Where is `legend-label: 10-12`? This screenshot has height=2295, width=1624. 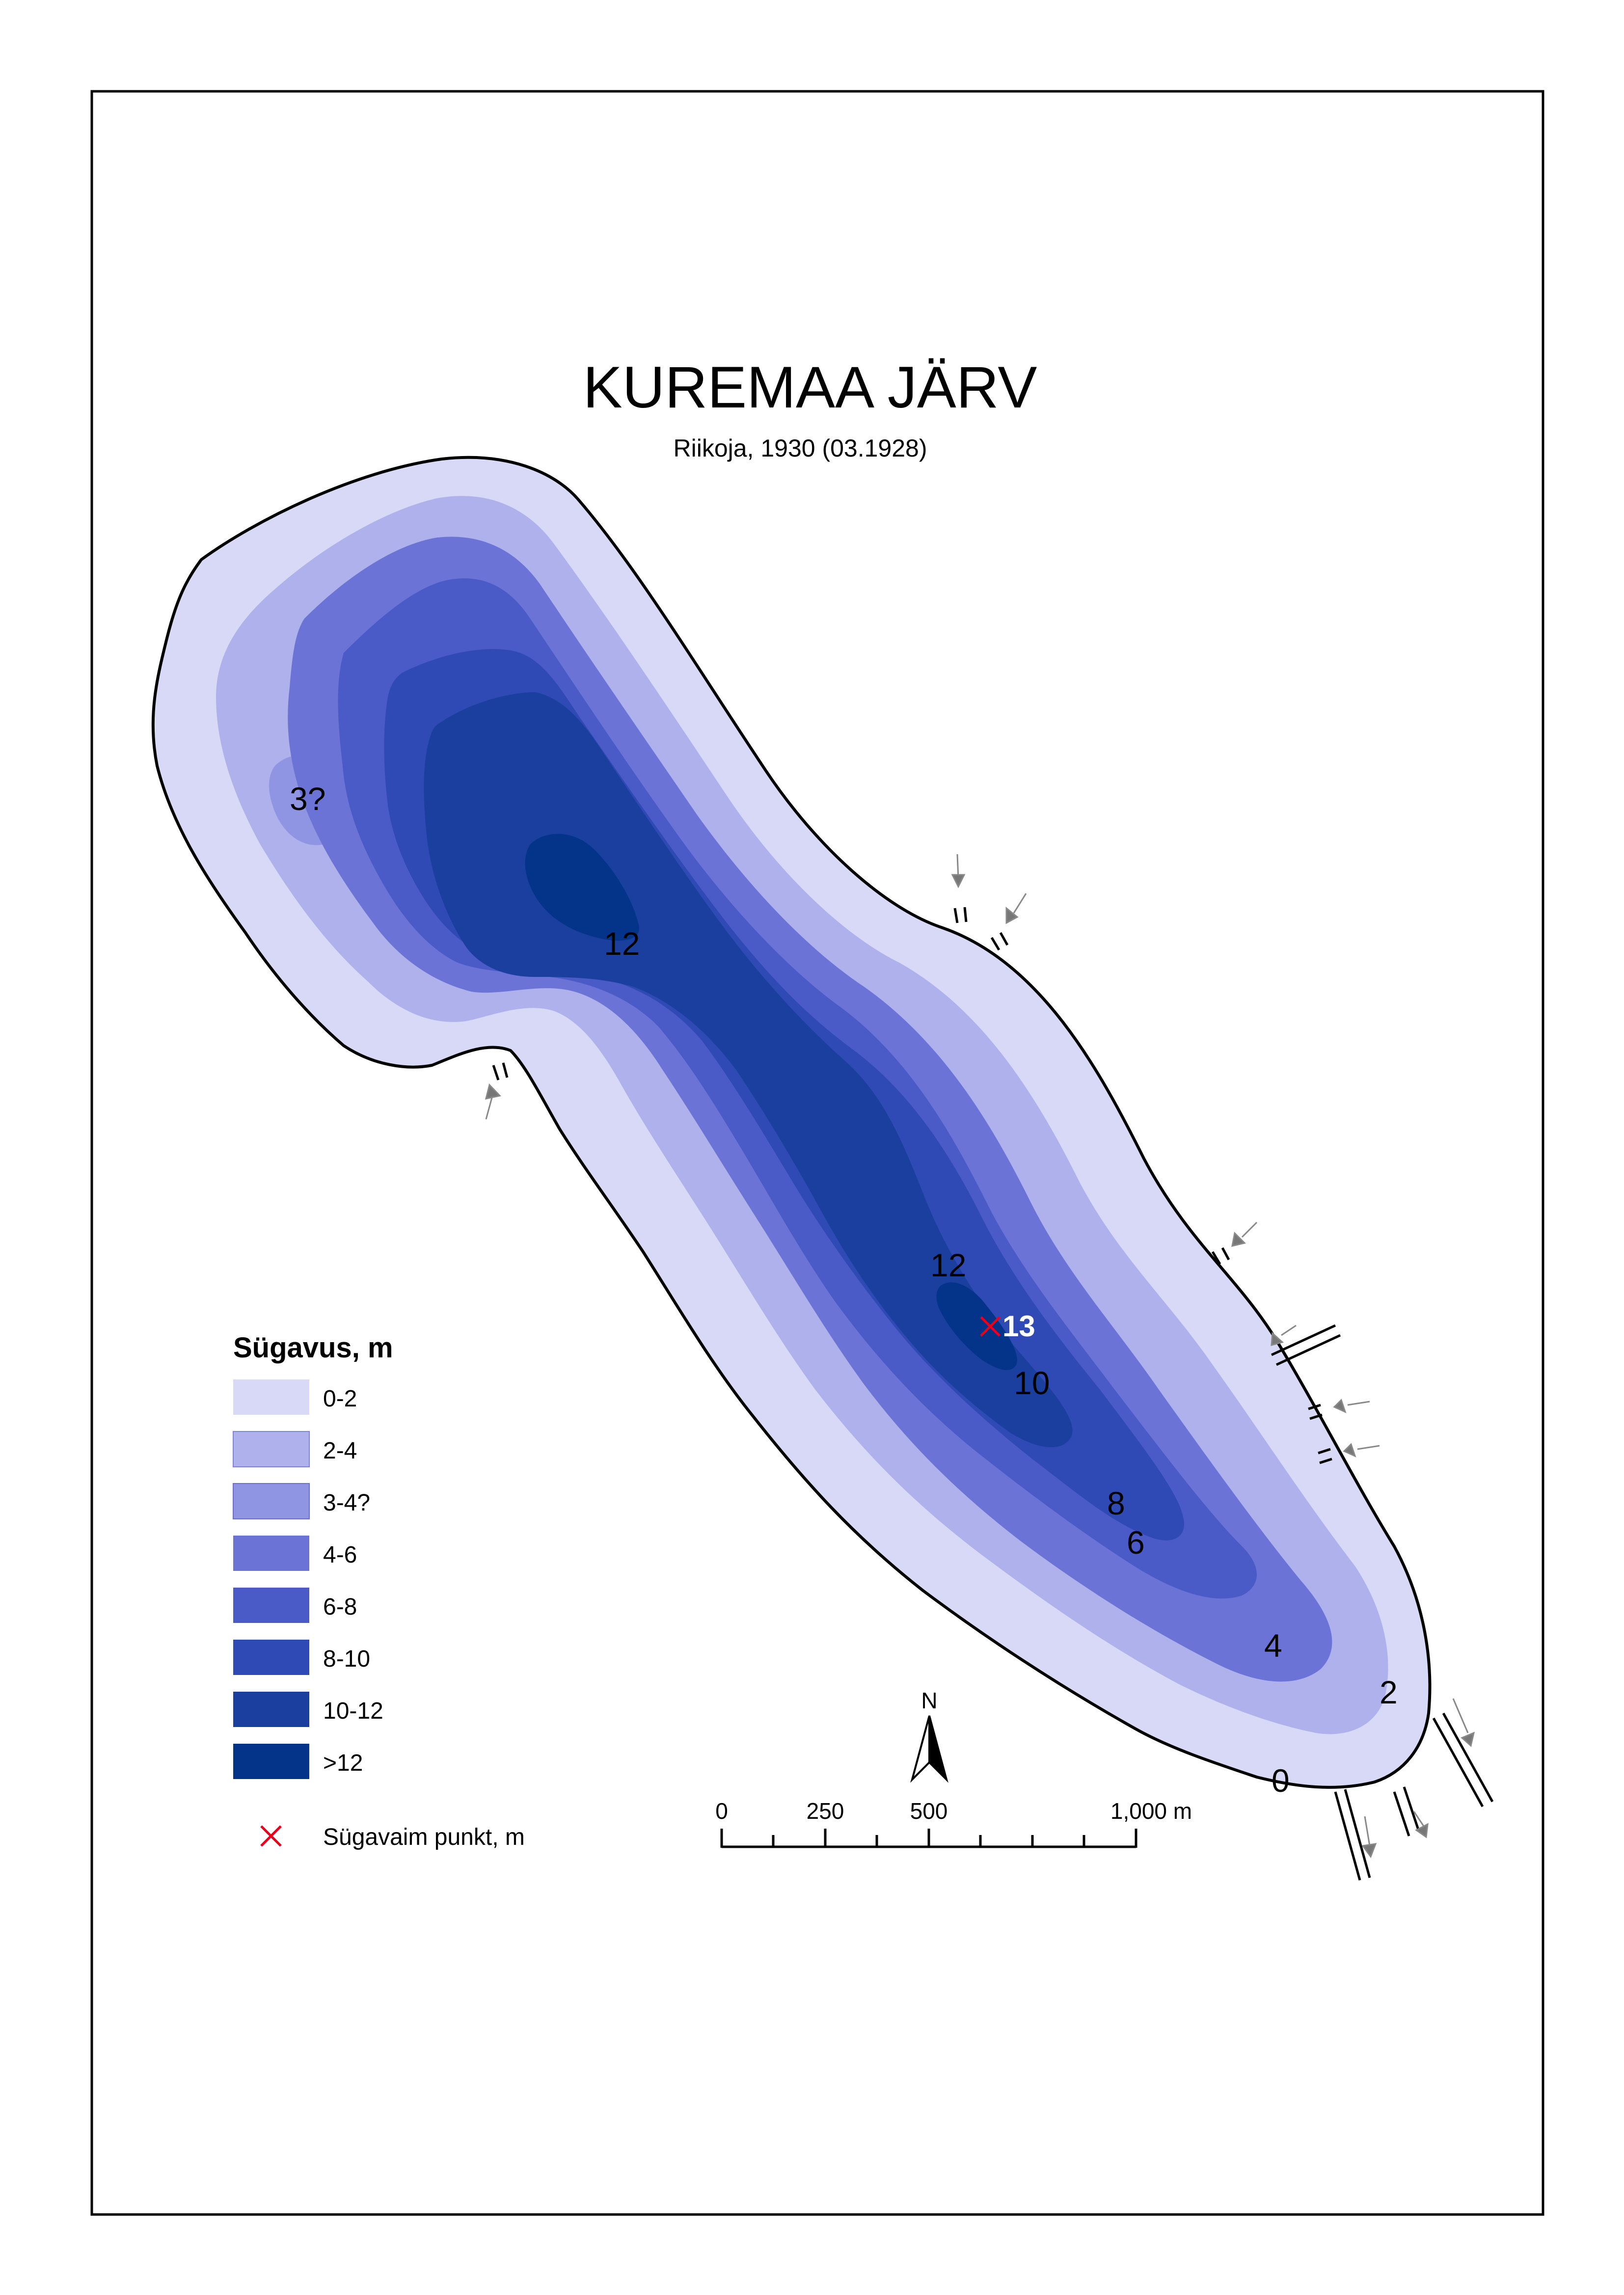
legend-label: 10-12 is located at coordinates (353, 1711).